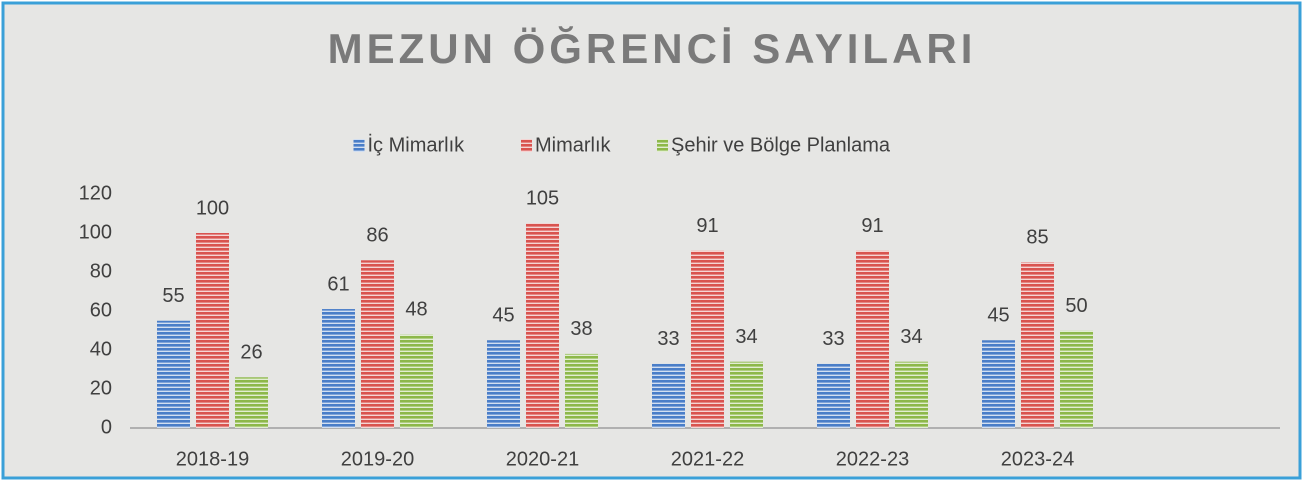  What do you see at coordinates (377, 459) in the screenshot?
I see `x-tick-label: 2019-20` at bounding box center [377, 459].